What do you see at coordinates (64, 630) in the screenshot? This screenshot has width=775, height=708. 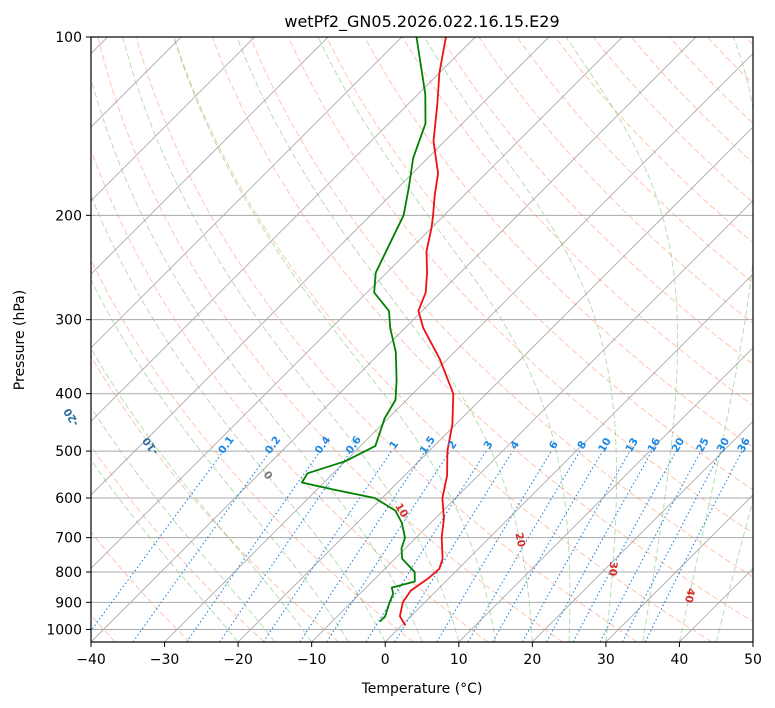 I see `y-tick-label: 1000` at bounding box center [64, 630].